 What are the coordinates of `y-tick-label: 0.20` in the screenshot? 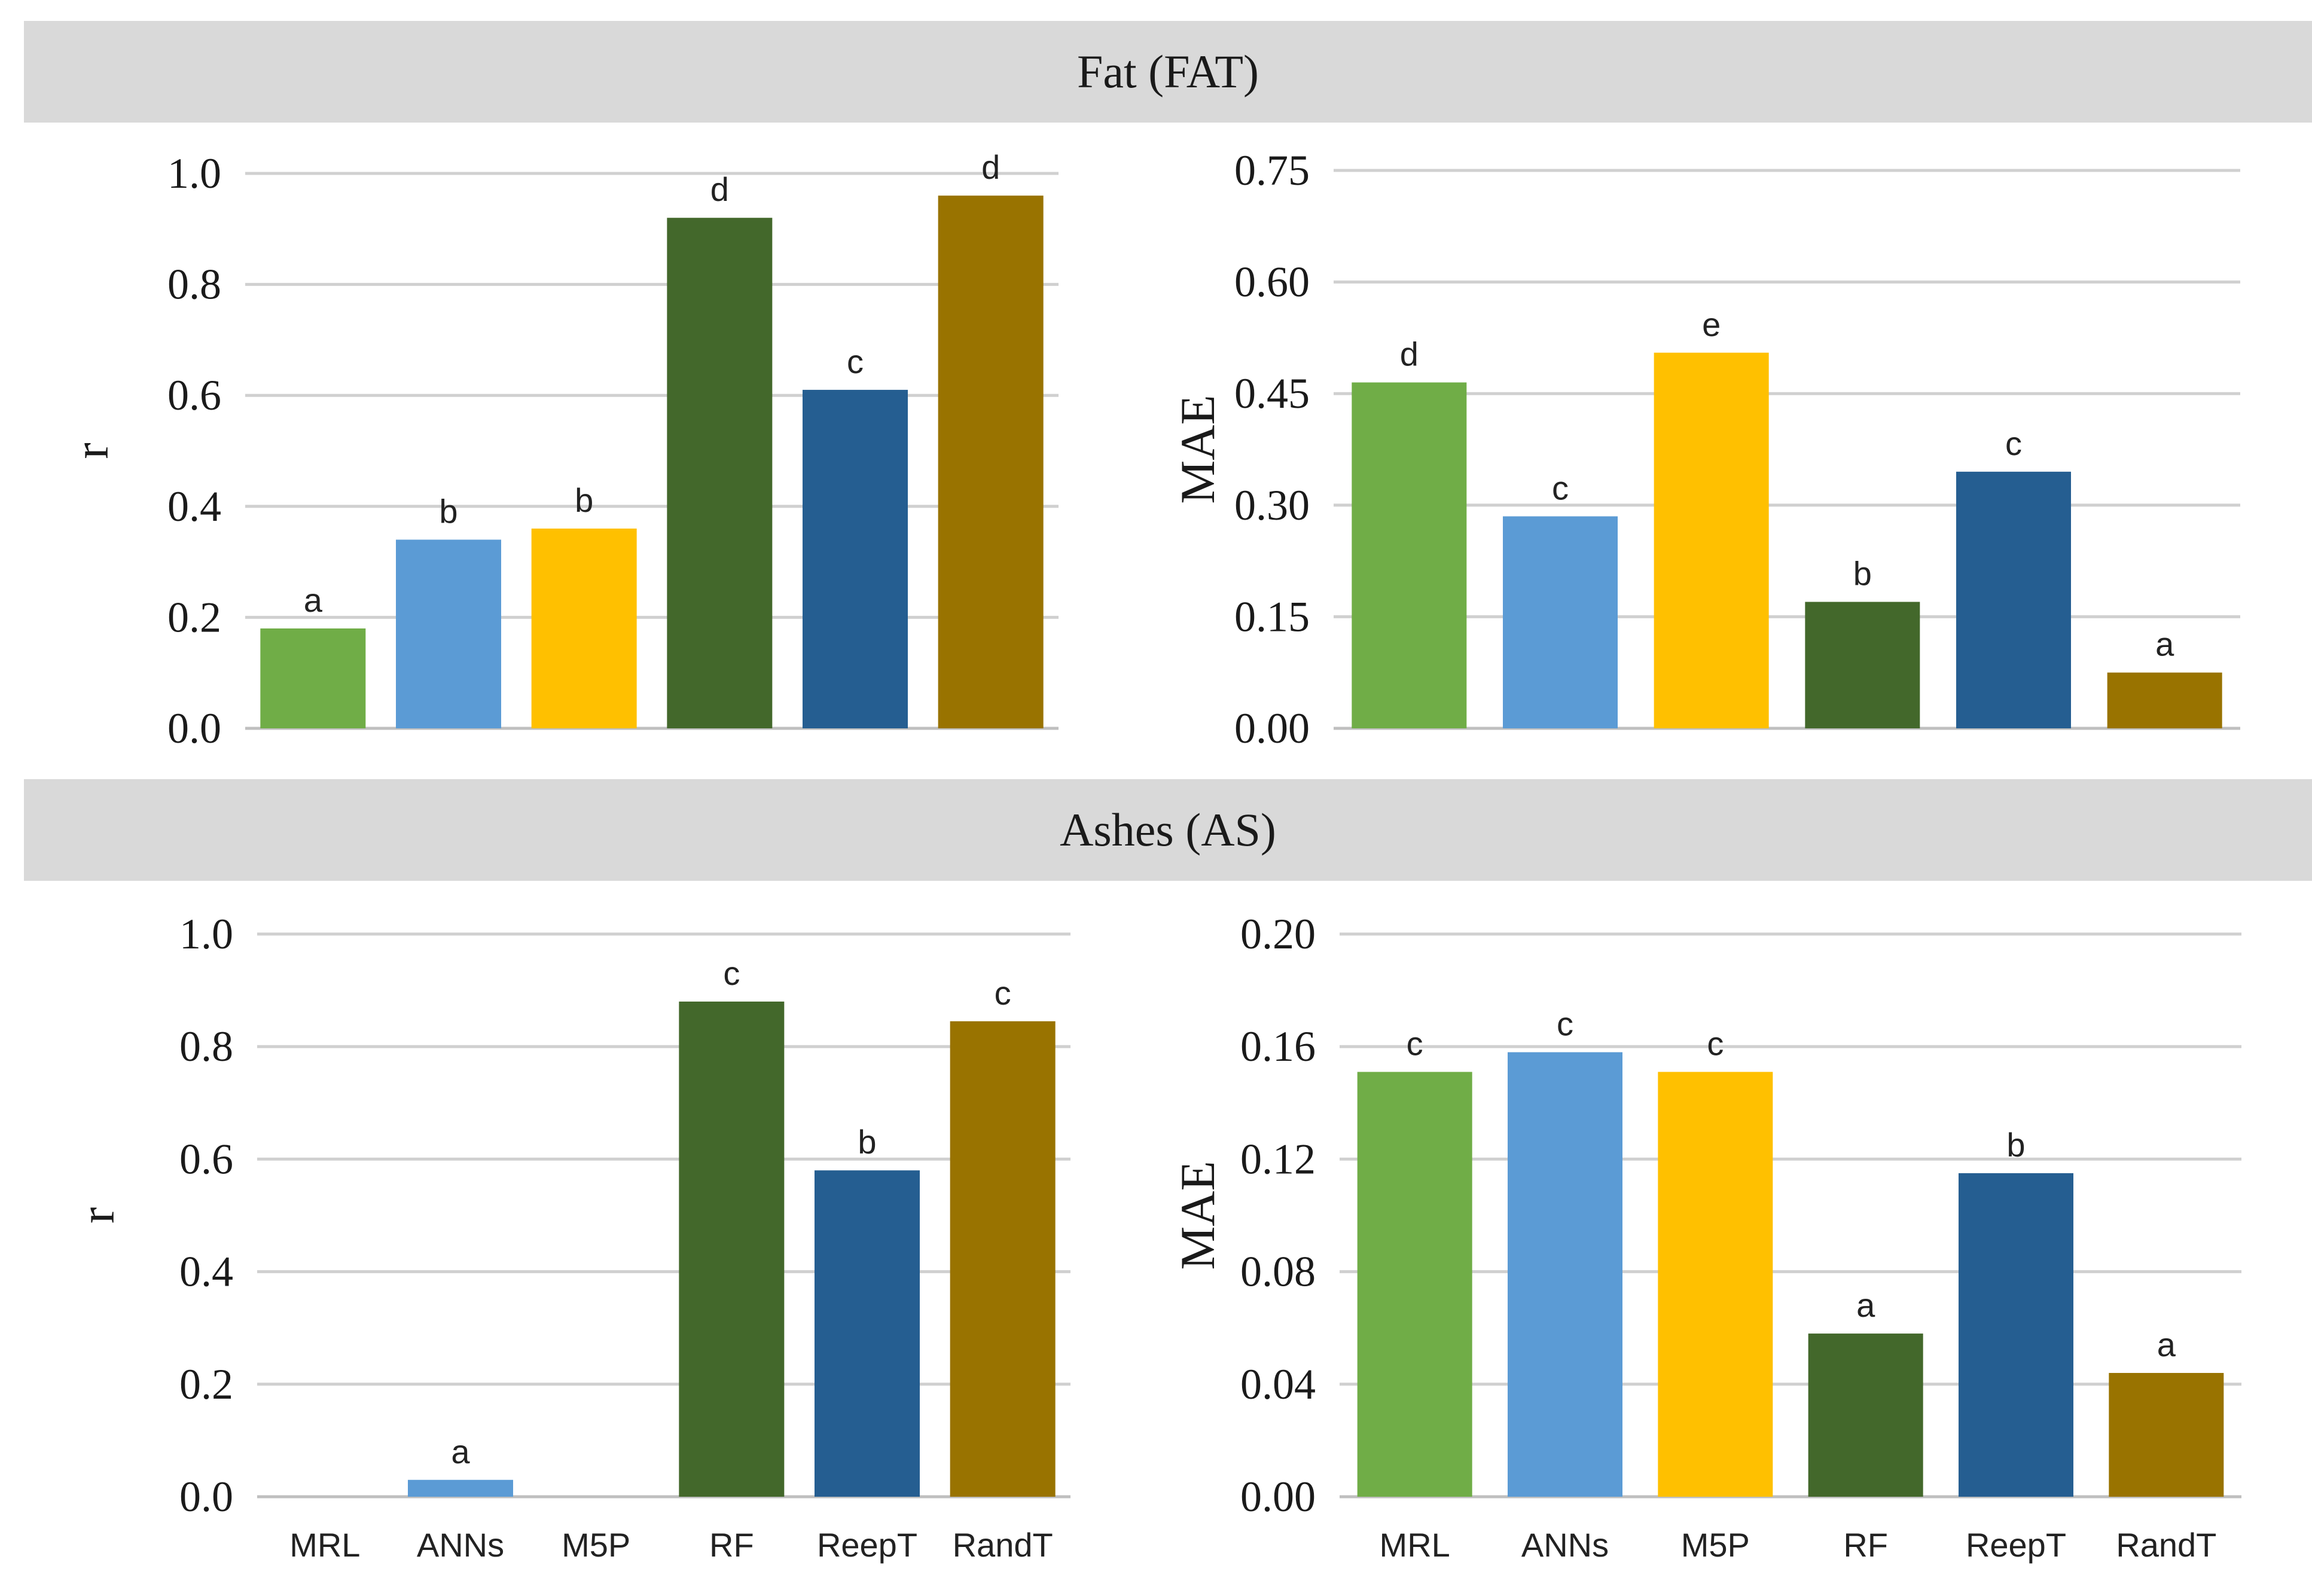 It's located at (1278, 934).